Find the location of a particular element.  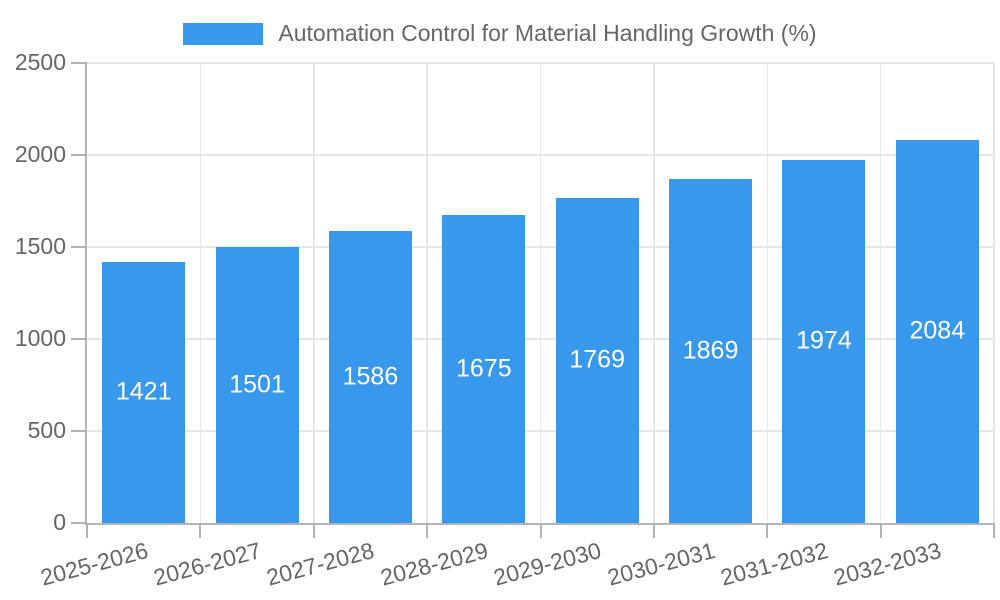

y-axis-tick-label: 500 is located at coordinates (46, 430).